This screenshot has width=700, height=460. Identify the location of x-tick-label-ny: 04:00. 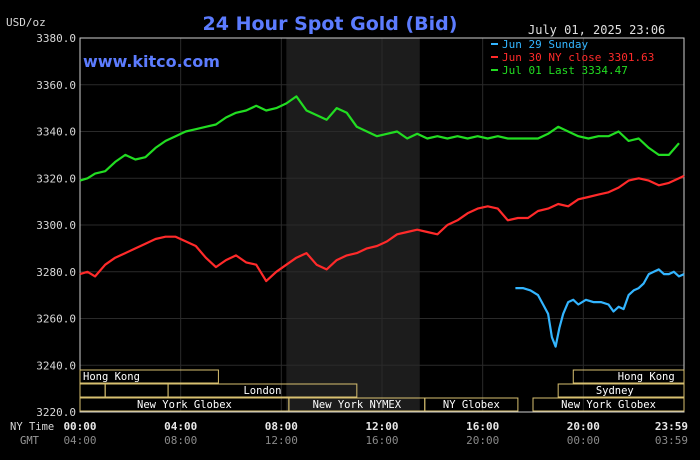
(180, 426).